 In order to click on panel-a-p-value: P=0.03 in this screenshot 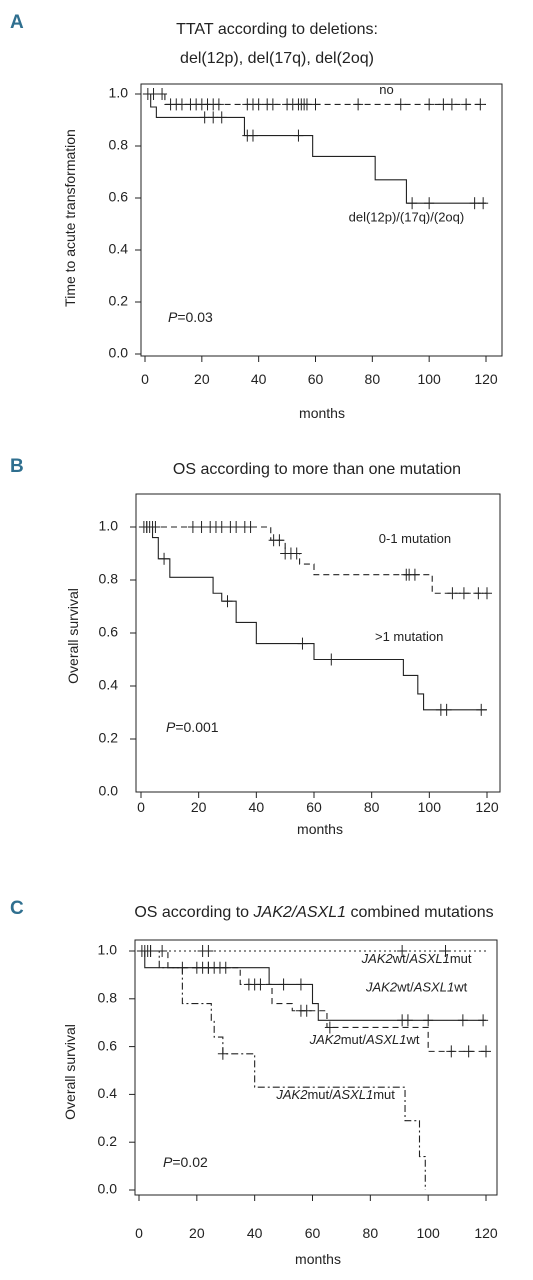, I will do `click(190, 317)`.